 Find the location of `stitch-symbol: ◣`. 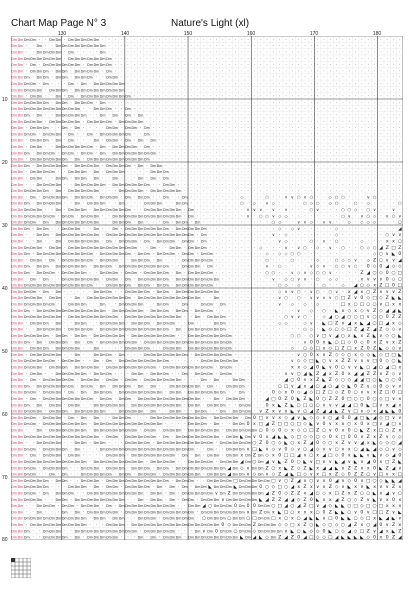

stitch-symbol: ◣ is located at coordinates (394, 298).